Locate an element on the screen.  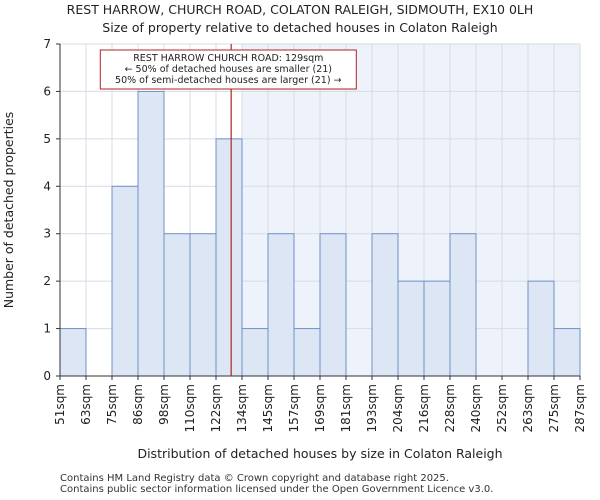
bar-204sqm is located at coordinates (411, 328).